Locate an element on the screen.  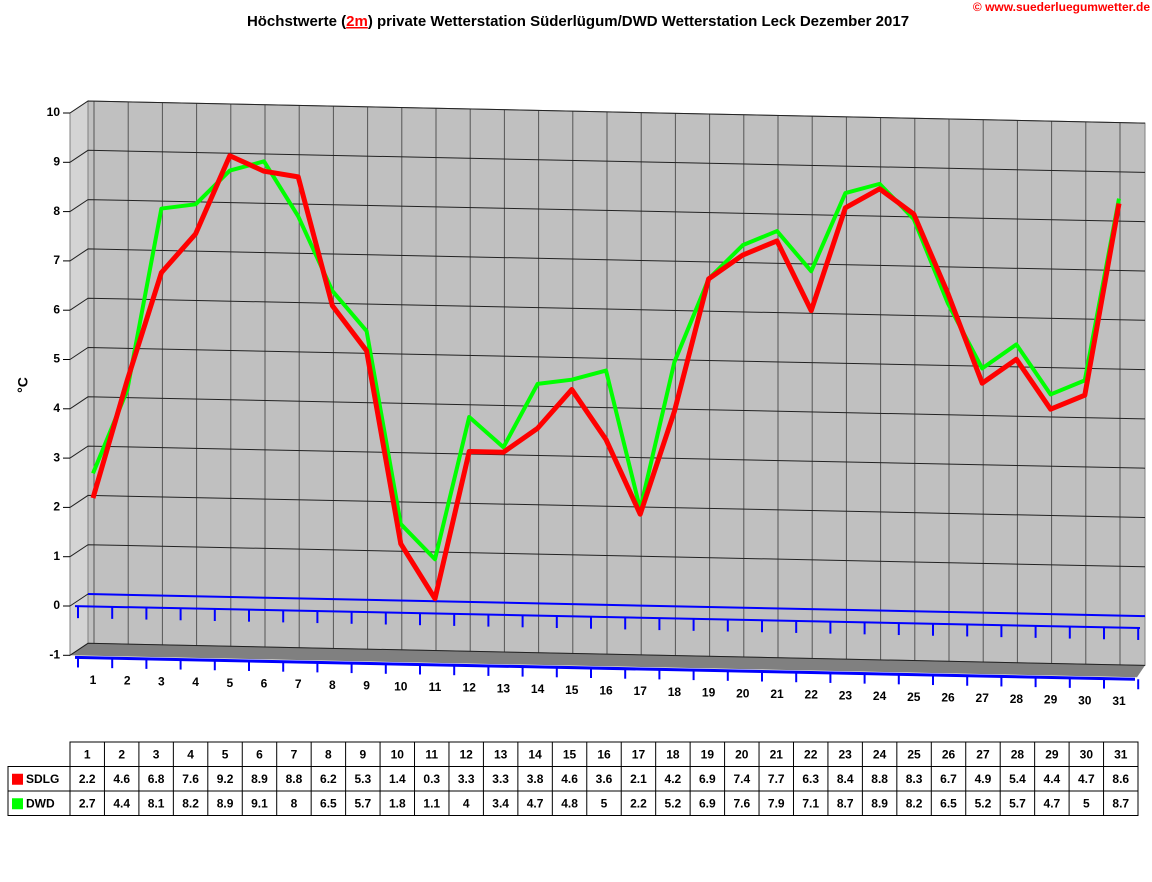
table-value: 4.7 is located at coordinates (1086, 779).